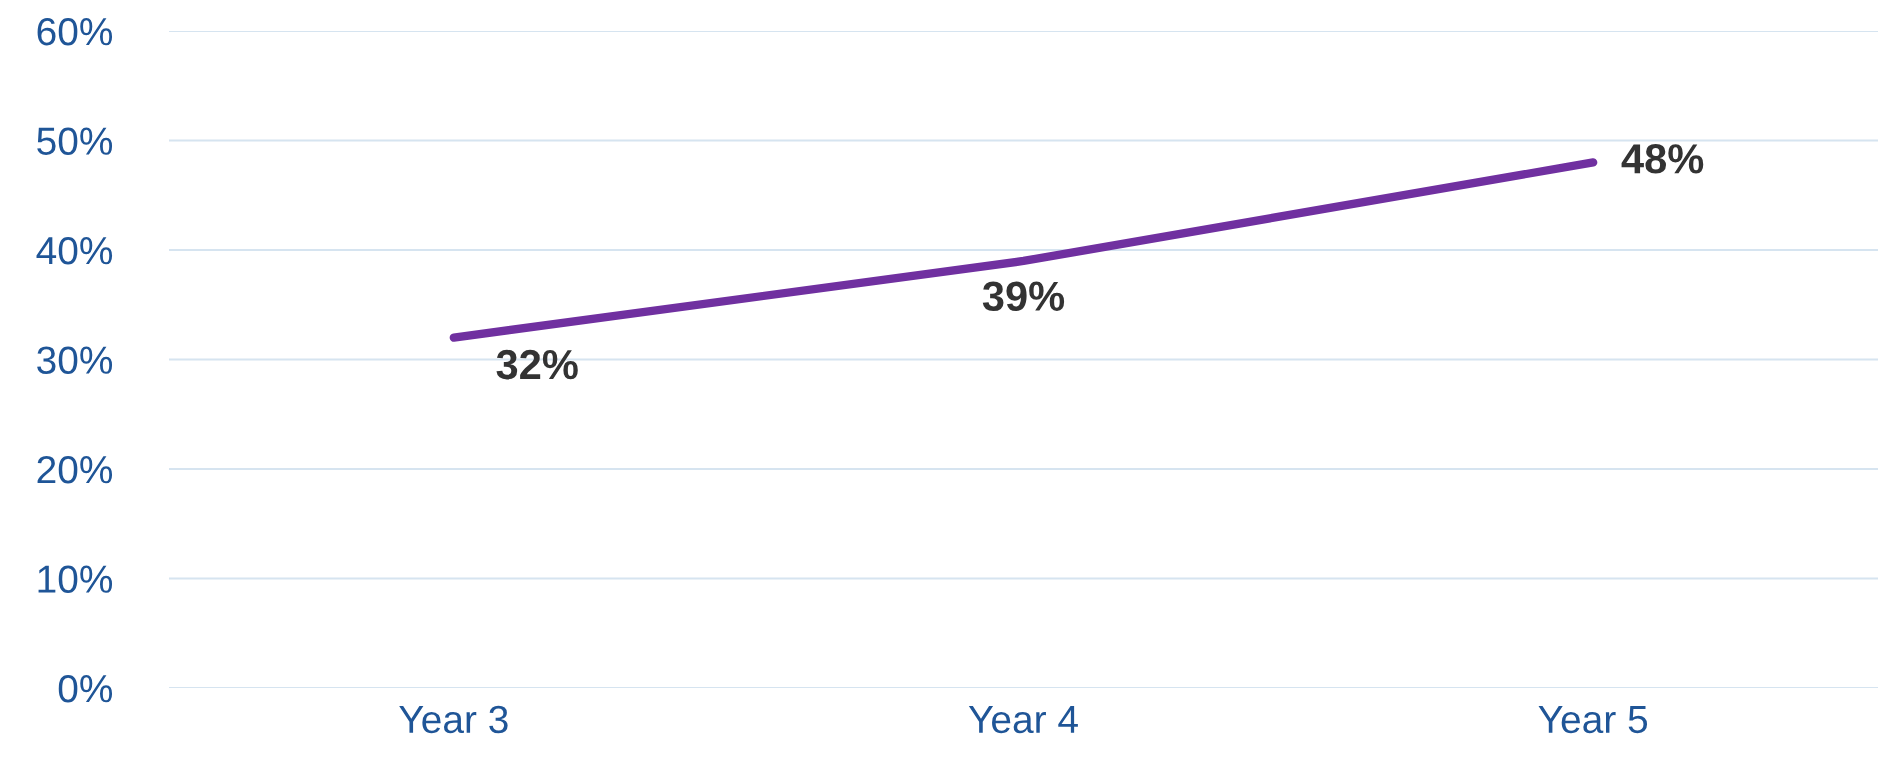  I want to click on y-tick-label: 10%, so click(75, 579).